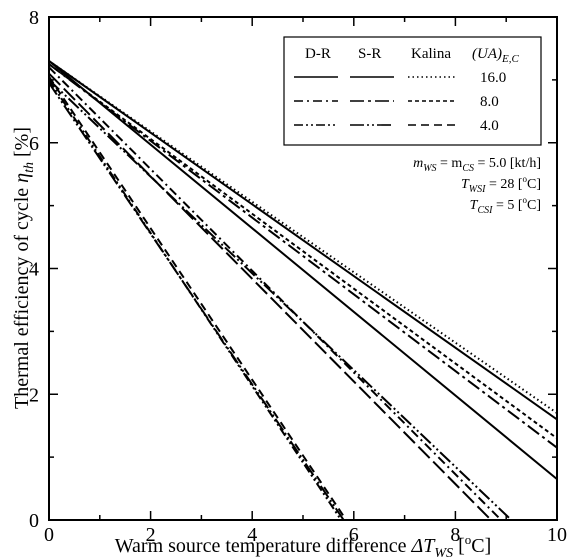 The height and width of the screenshot is (559, 580). What do you see at coordinates (24, 268) in the screenshot?
I see `y-axis-title: Thermal efficiency of cycle ηth [%]` at bounding box center [24, 268].